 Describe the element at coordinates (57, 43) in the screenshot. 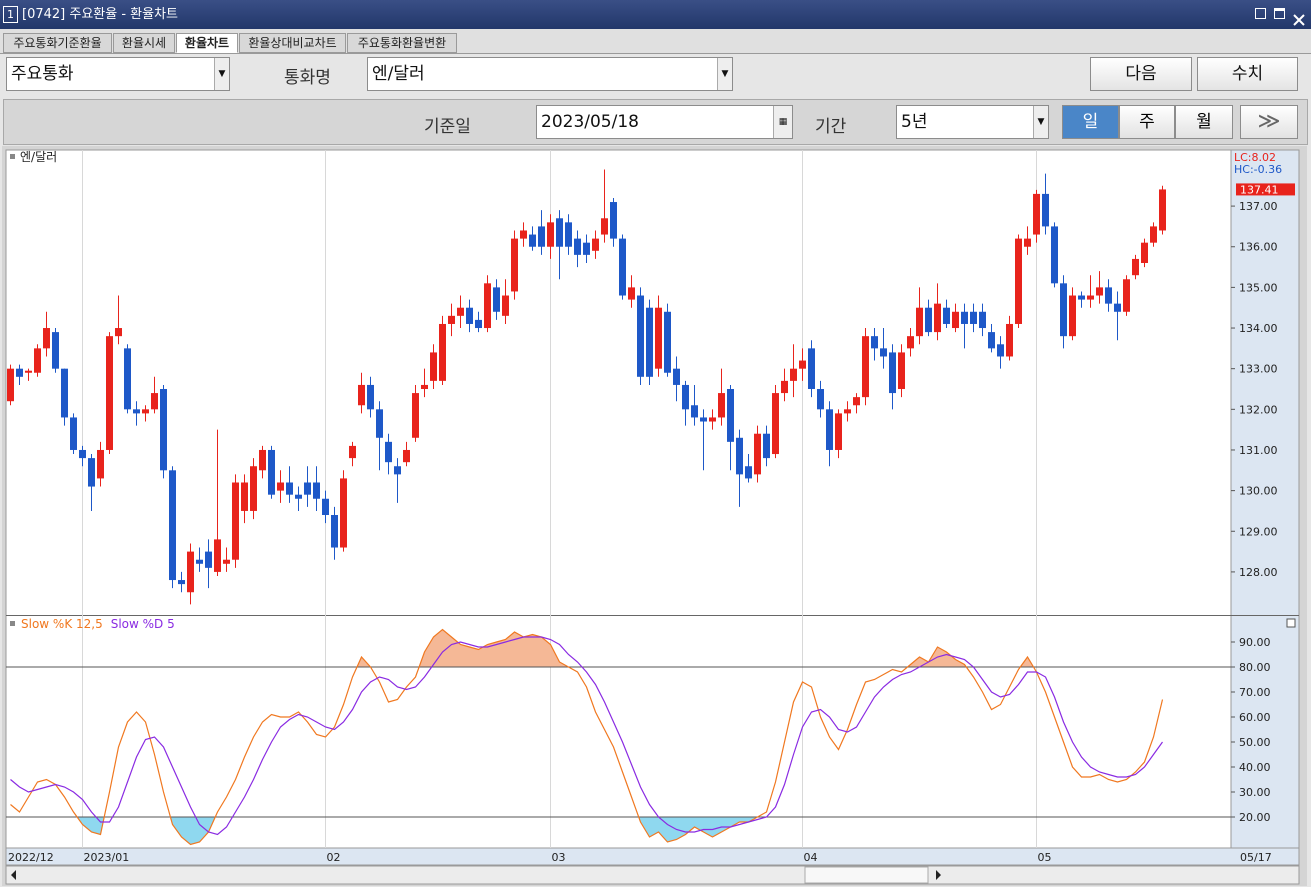

I see `tab: 주요통화기준환율` at that location.